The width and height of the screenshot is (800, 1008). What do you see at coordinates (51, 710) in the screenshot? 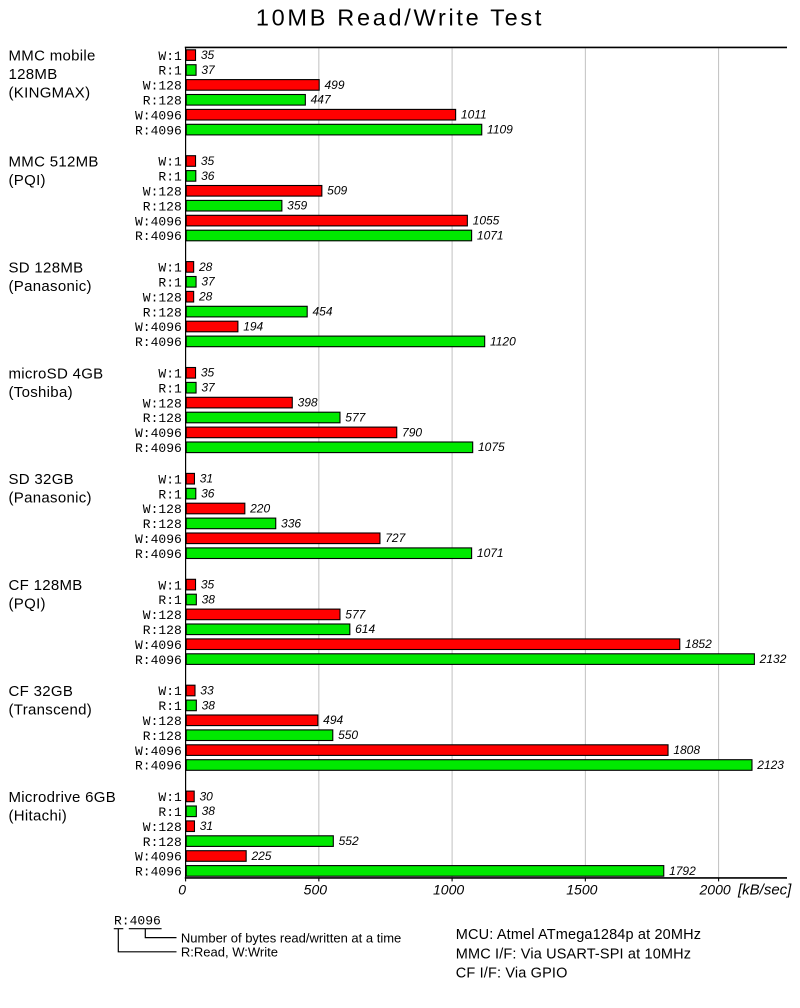
I see `svg-text: (Transcend)` at bounding box center [51, 710].